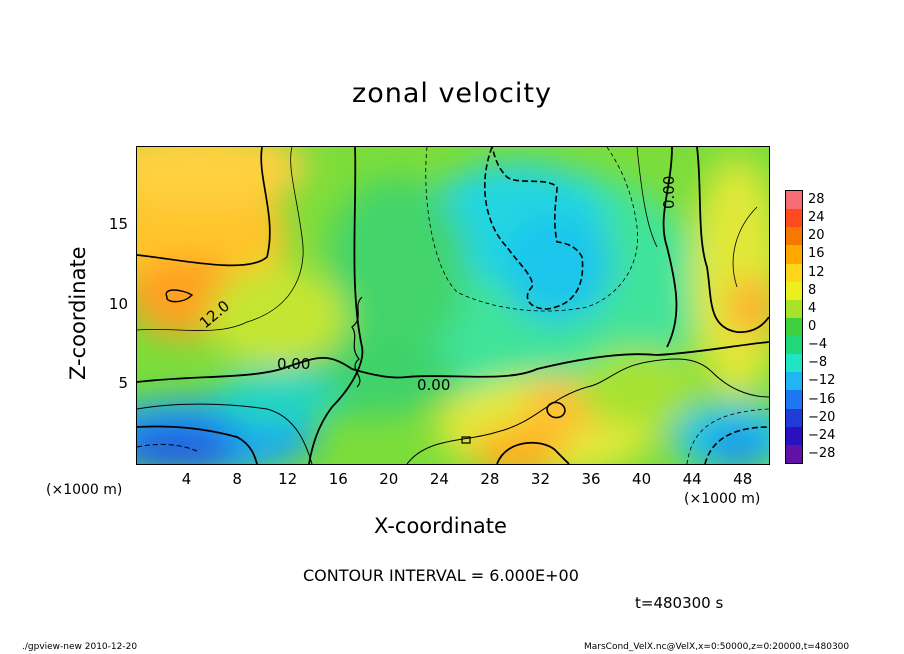  I want to click on colorbar-label: 20, so click(816, 236).